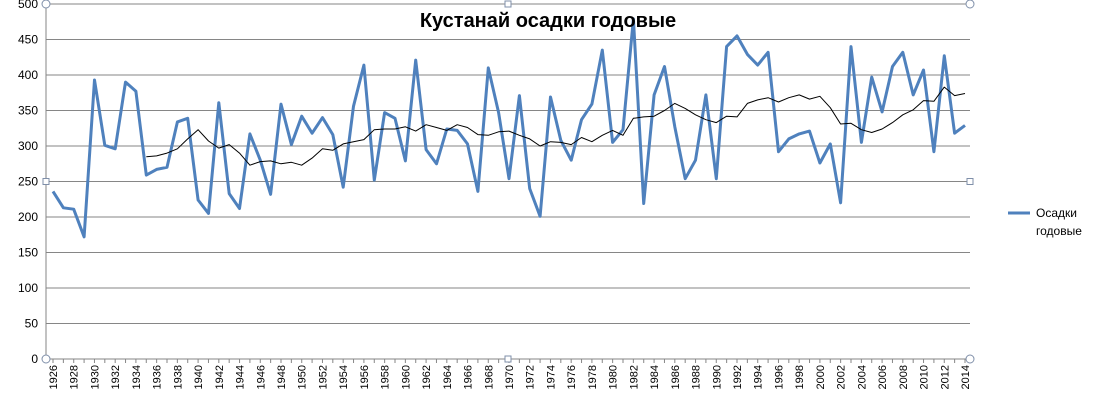 Image resolution: width=1097 pixels, height=407 pixels. What do you see at coordinates (531, 377) in the screenshot?
I see `x-tick-label: 1972` at bounding box center [531, 377].